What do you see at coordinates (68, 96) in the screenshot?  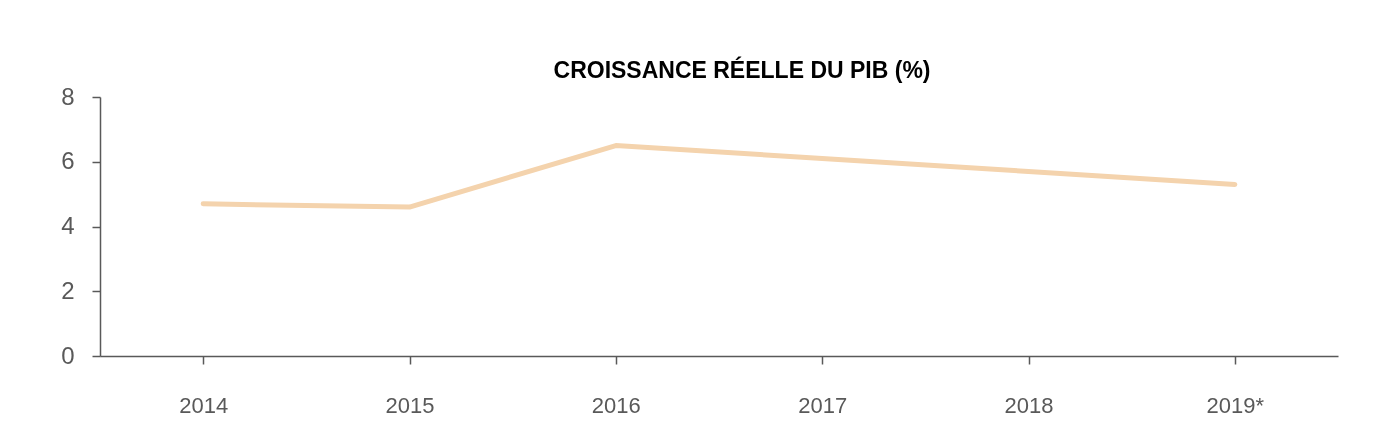 I see `y-tick-label: 8` at bounding box center [68, 96].